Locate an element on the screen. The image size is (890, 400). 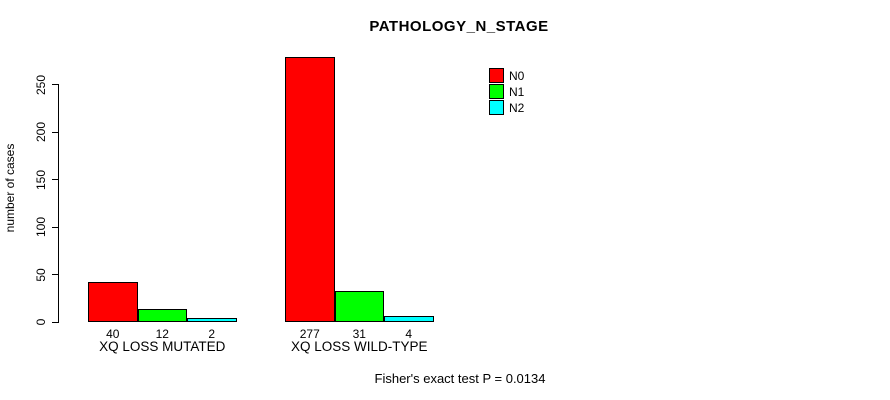
legend-item-n1: N1 is located at coordinates (507, 92).